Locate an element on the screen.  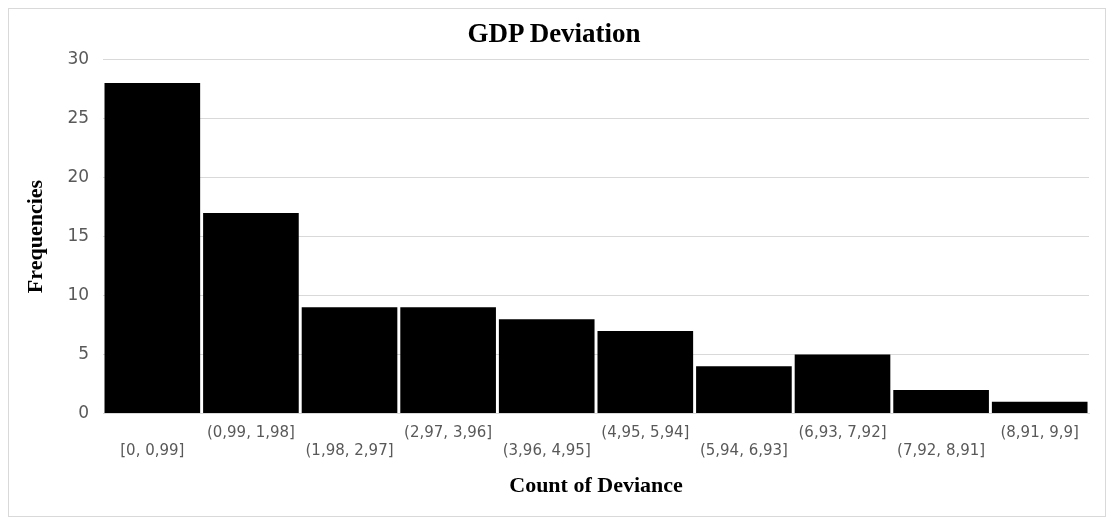
x-tick-label: (3,96, 4,95] is located at coordinates (546, 450).